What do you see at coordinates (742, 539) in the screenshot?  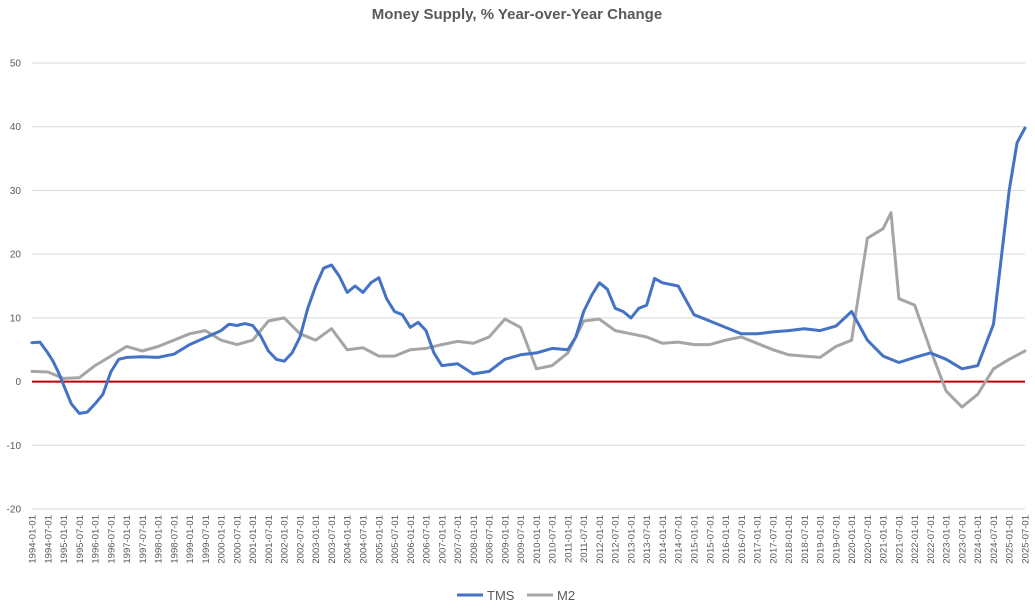 I see `x-tick-label: 2016-07-01` at bounding box center [742, 539].